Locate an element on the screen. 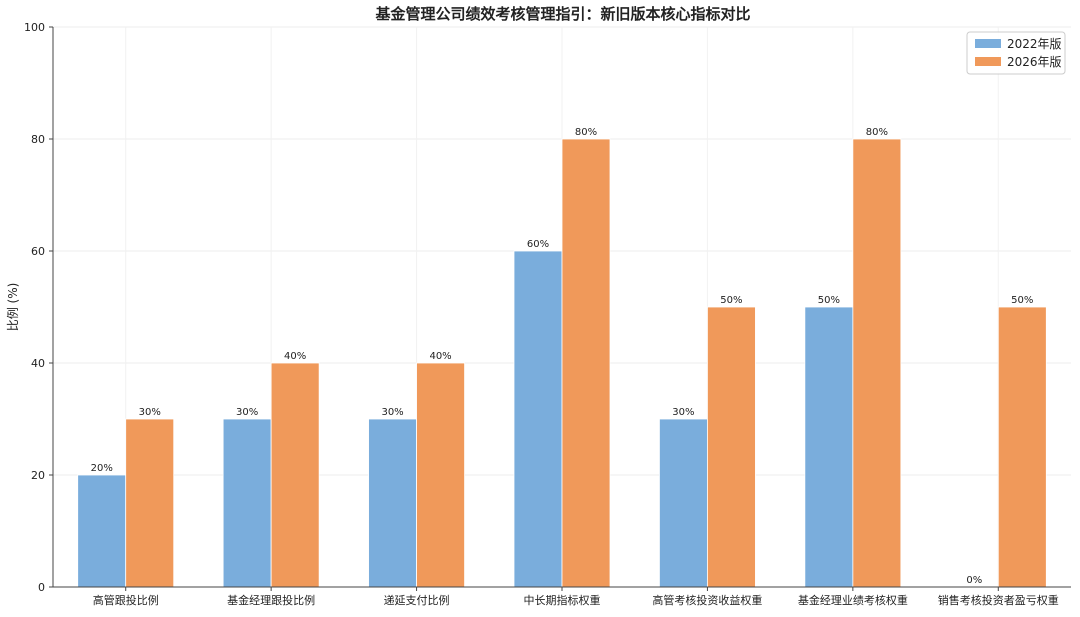 Image resolution: width=1080 pixels, height=617 pixels. x-tick-label: 中长期指标权重 is located at coordinates (562, 600).